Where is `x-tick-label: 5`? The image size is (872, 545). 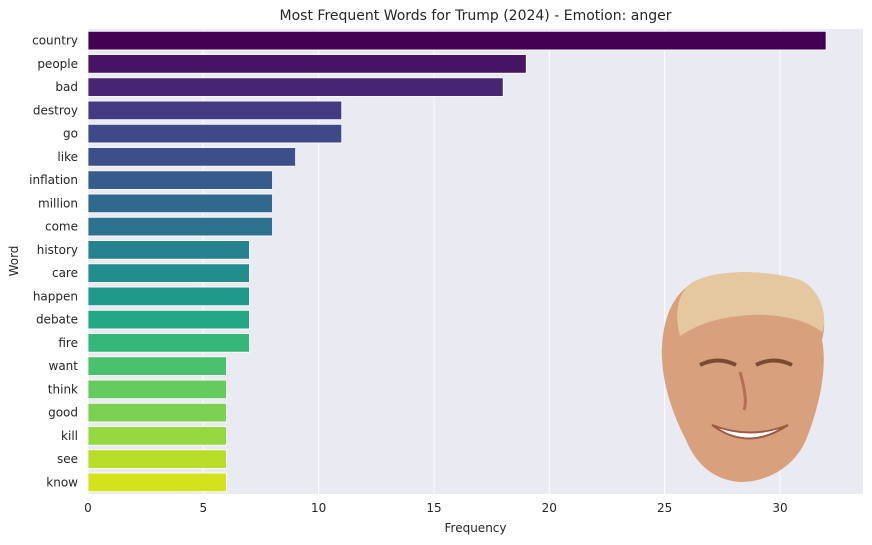 x-tick-label: 5 is located at coordinates (204, 508).